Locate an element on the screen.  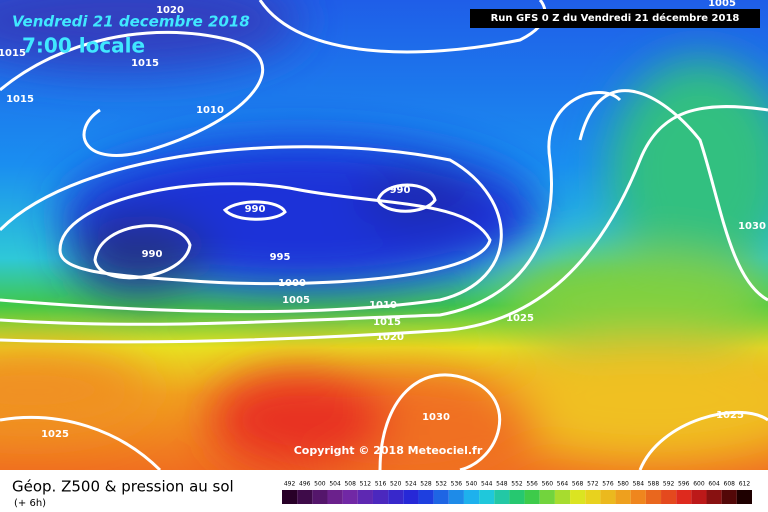
run-label-box is located at coordinates (615, 18).